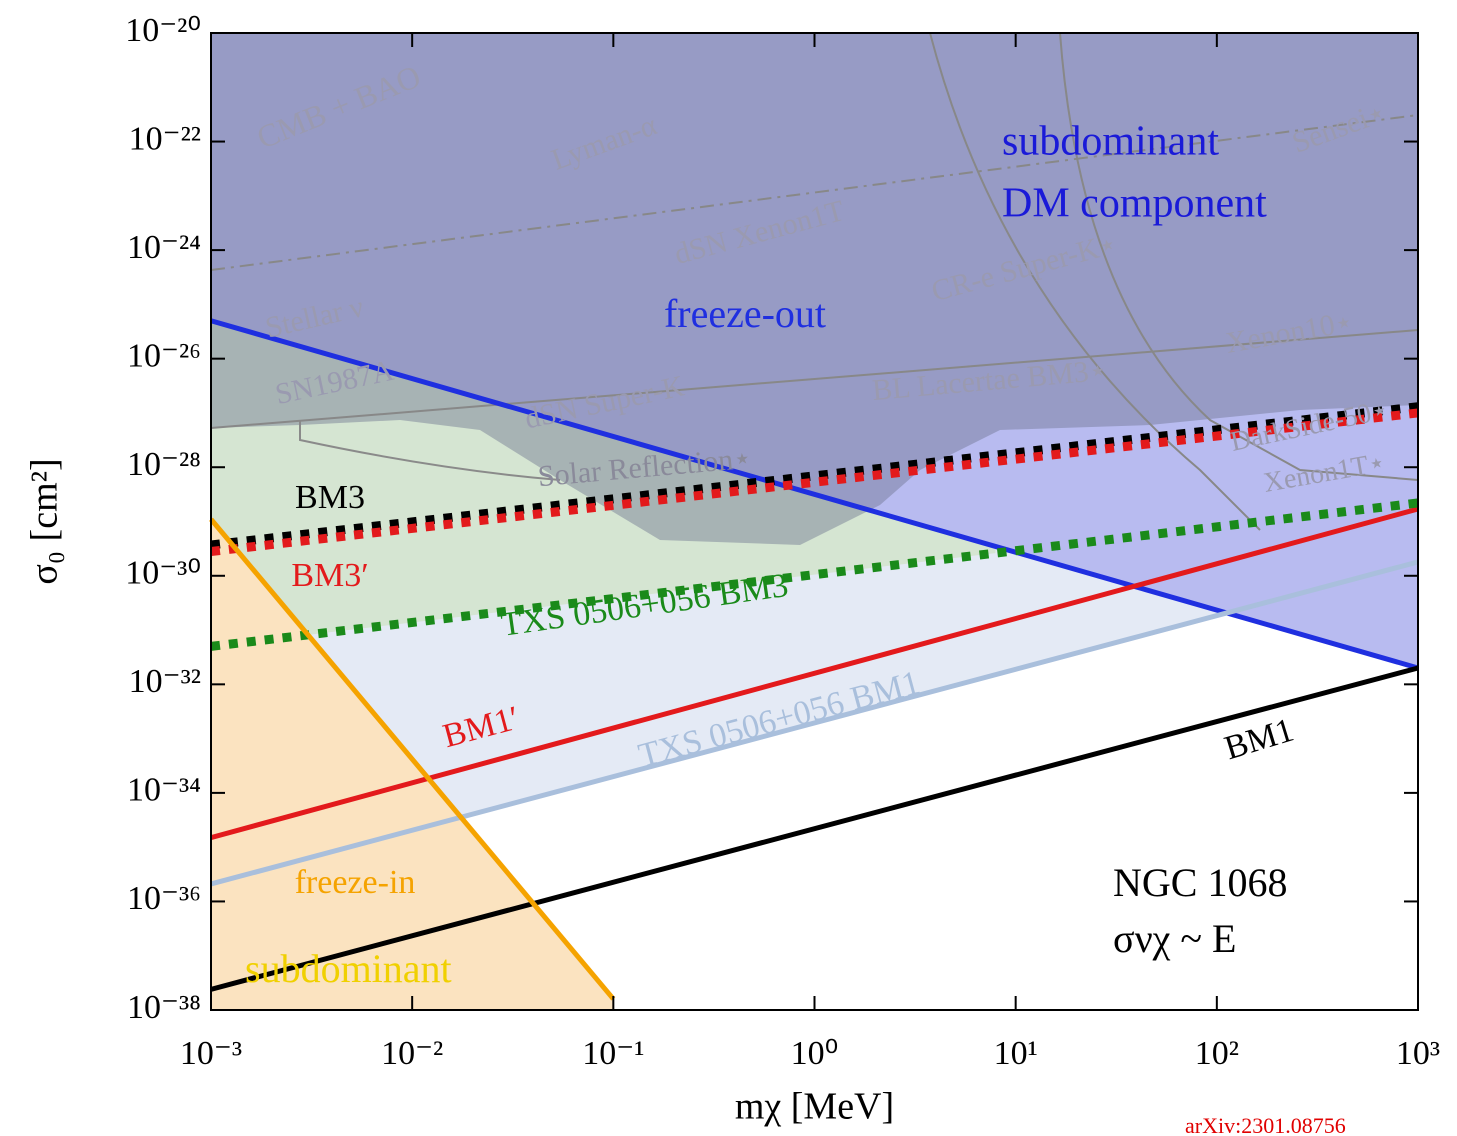 The height and width of the screenshot is (1136, 1457). What do you see at coordinates (164, 790) in the screenshot?
I see `y-tick-label: 10⁻³⁴` at bounding box center [164, 790].